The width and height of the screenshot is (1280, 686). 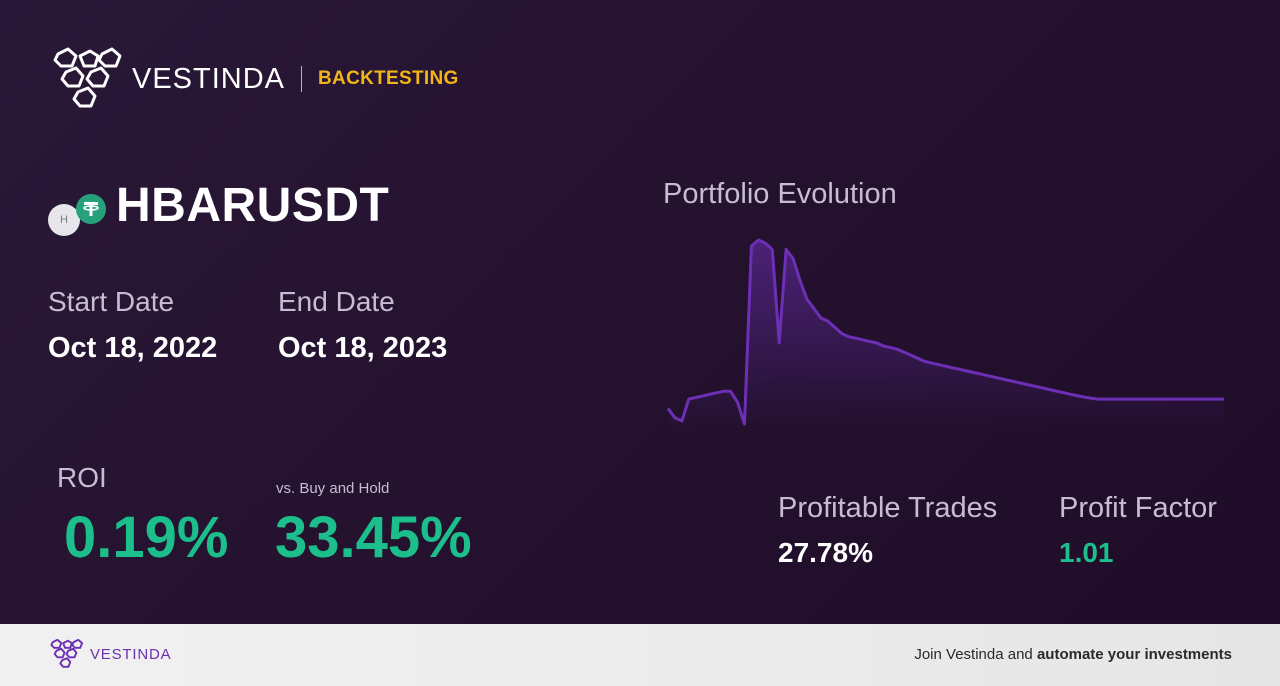 I want to click on profitable-trades-stat: Profitable Trades 27.78%, so click(x=887, y=530).